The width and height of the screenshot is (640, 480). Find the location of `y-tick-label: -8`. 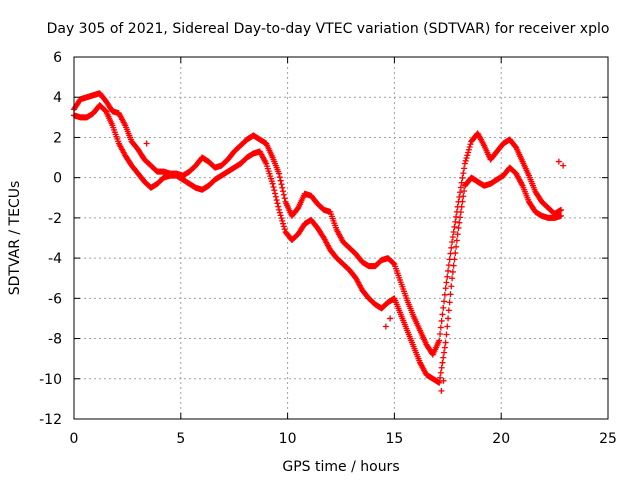

y-tick-label: -8 is located at coordinates (55, 340).